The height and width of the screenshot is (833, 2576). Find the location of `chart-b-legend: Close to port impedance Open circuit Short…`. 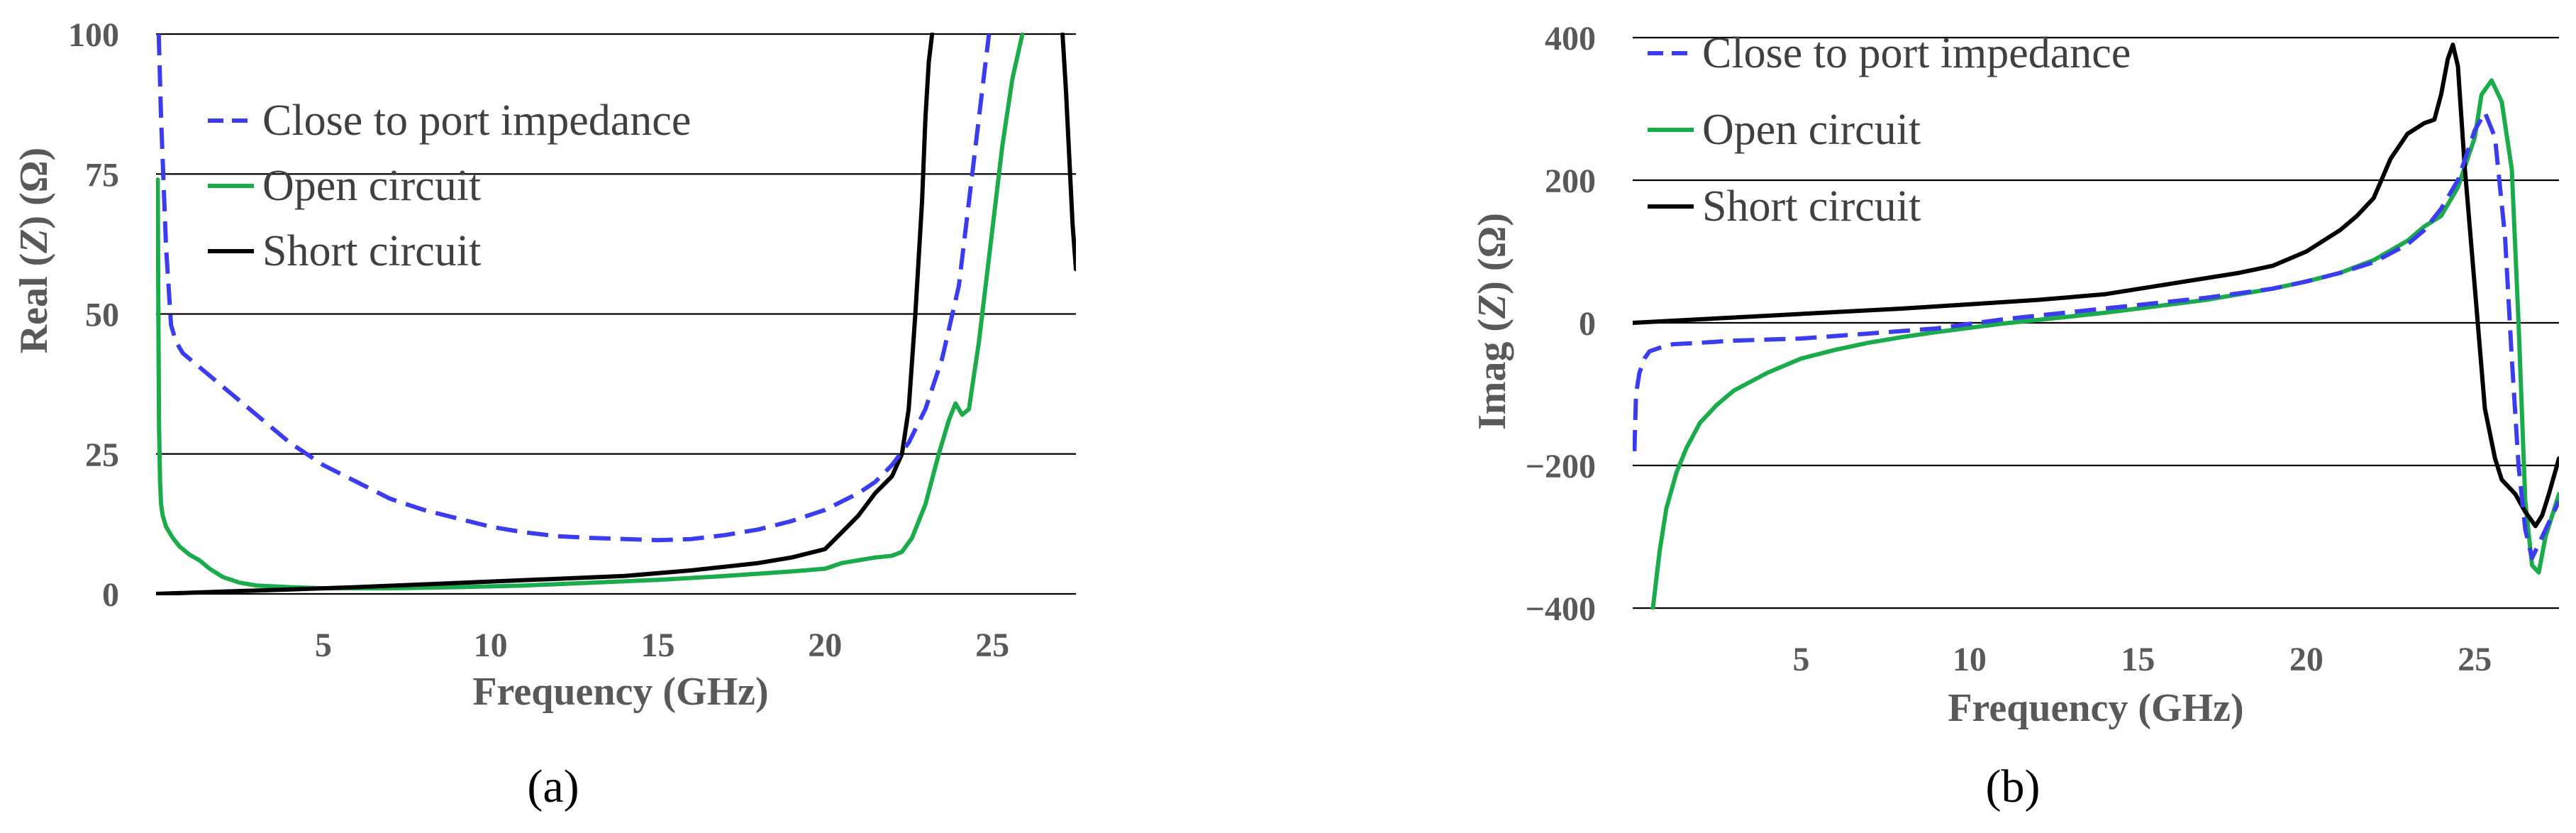

chart-b-legend: Close to port impedance Open circuit Short… is located at coordinates (1889, 130).